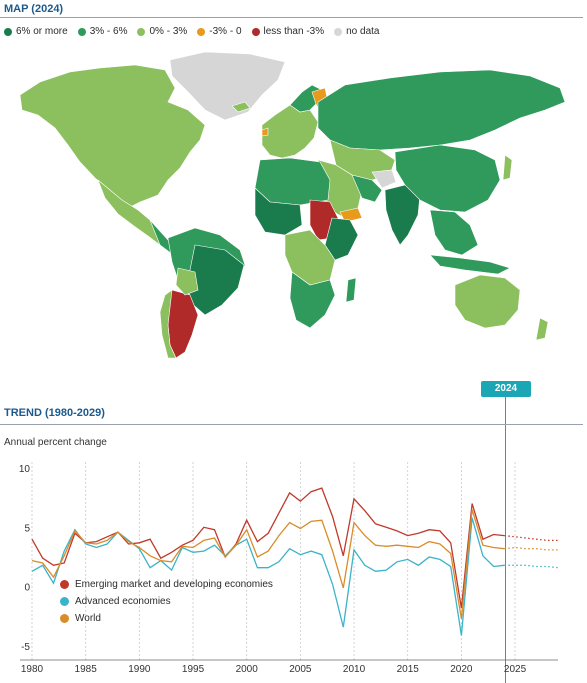 This screenshot has height=683, width=587. I want to click on trend-title-rule, so click(291, 424).